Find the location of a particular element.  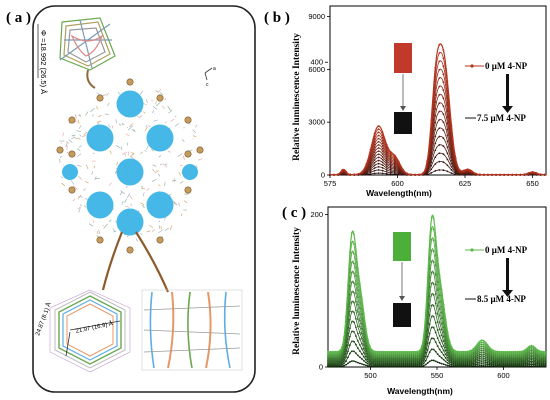

panel-a-label: ( a ) is located at coordinates (18, 18).